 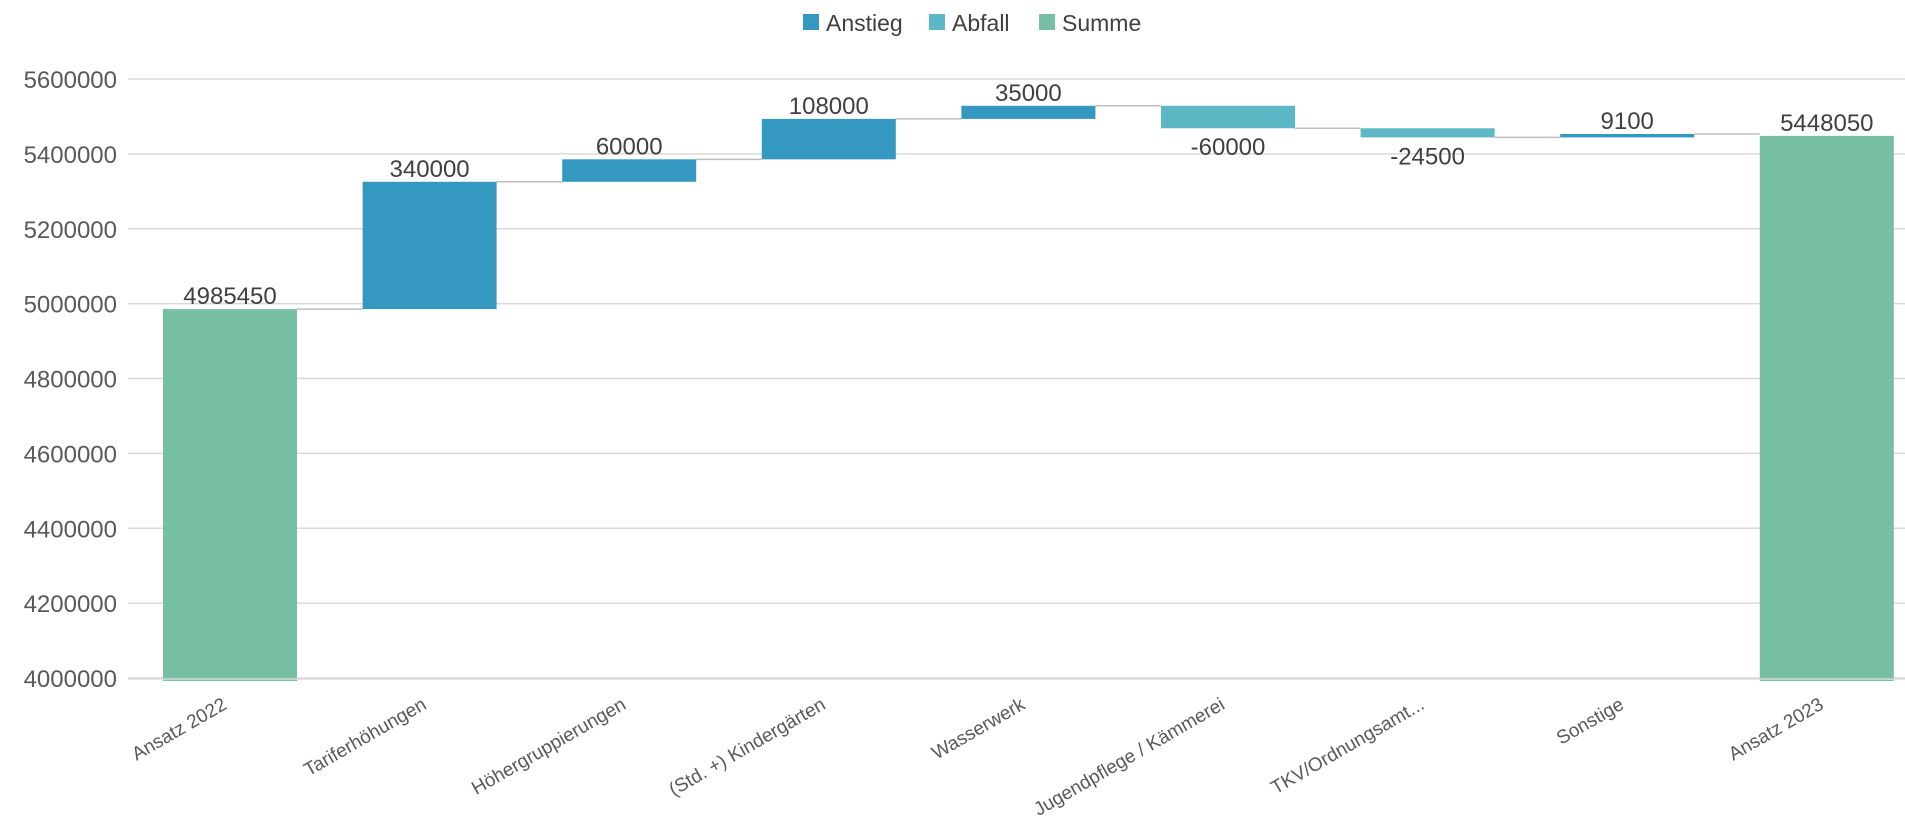 I want to click on x-tick-label: Sonstige, so click(x=1590, y=721).